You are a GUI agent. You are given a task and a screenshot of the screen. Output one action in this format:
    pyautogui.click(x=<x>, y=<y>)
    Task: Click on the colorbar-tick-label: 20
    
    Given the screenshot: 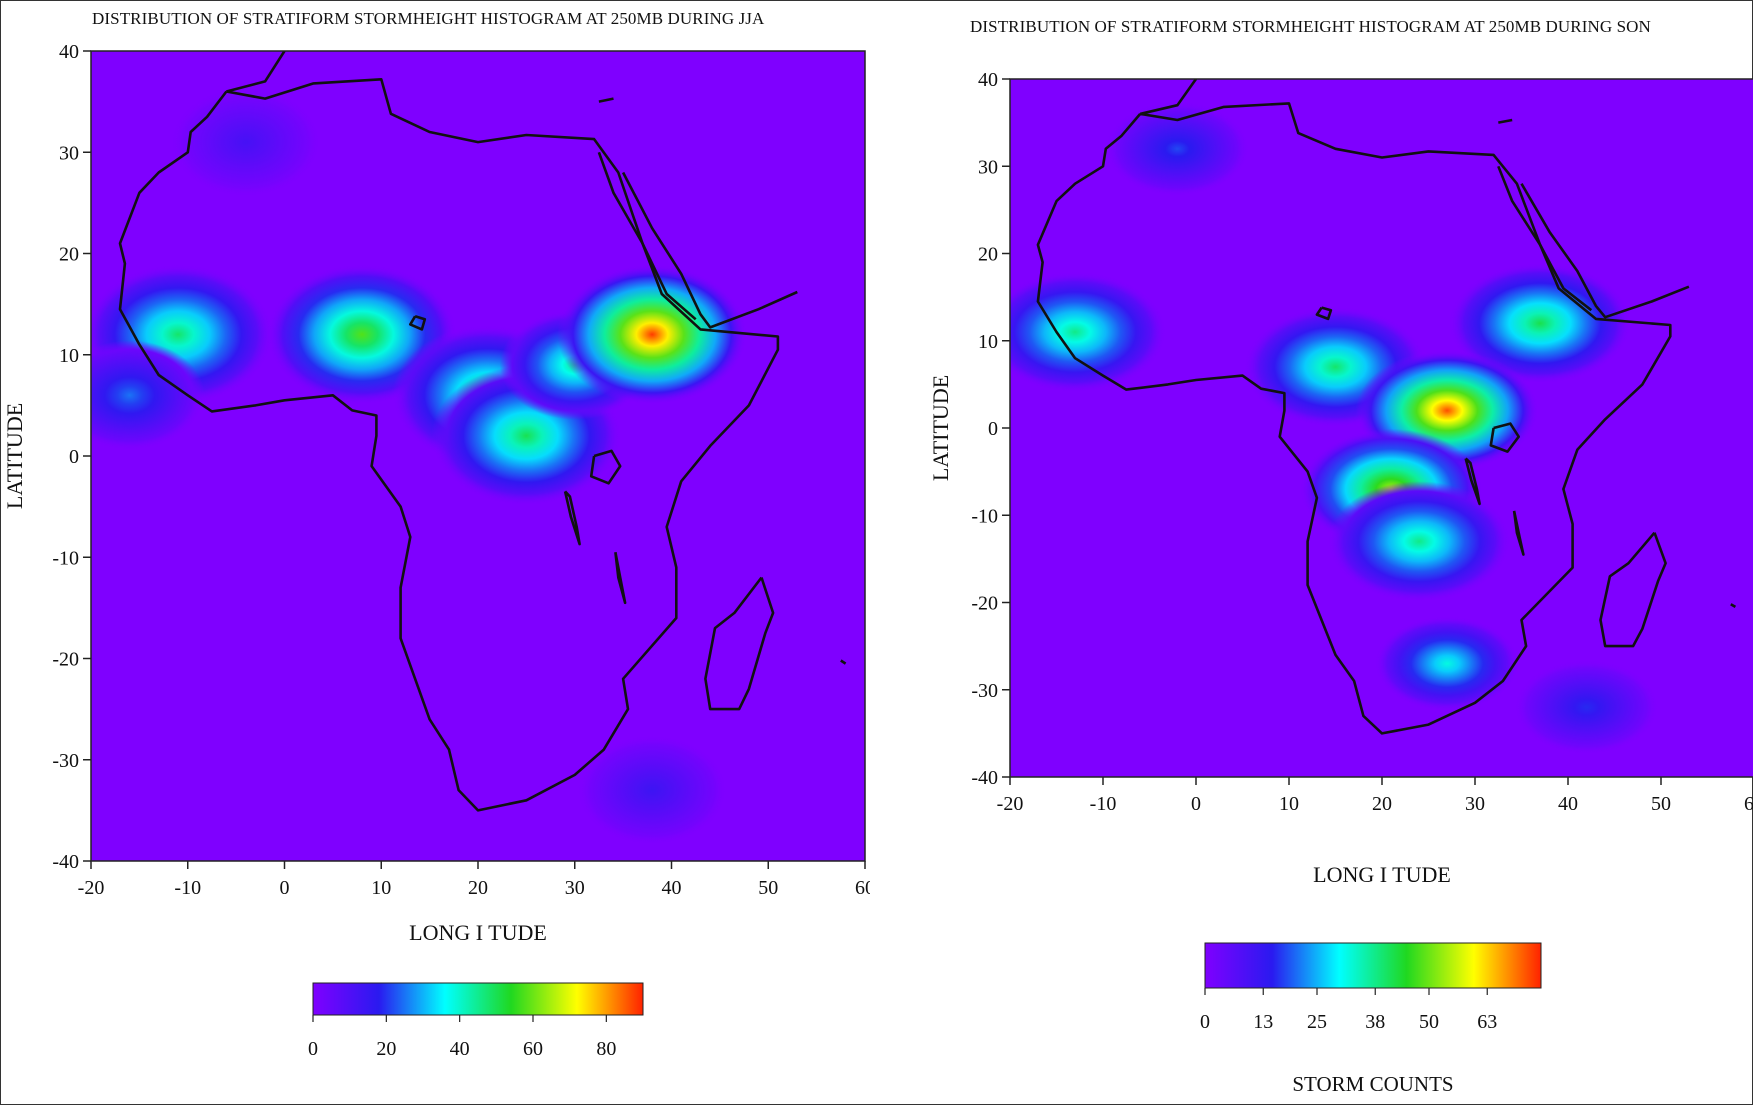 What is the action you would take?
    pyautogui.click(x=386, y=1049)
    